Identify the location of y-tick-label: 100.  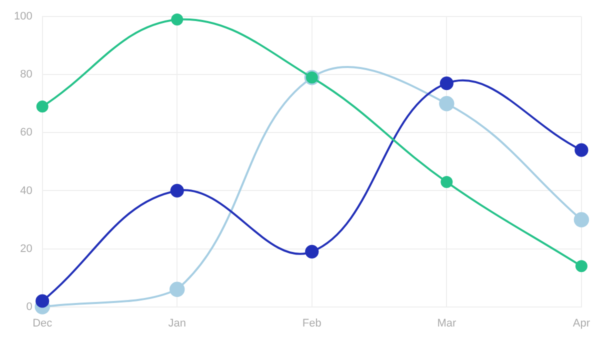
(23, 16).